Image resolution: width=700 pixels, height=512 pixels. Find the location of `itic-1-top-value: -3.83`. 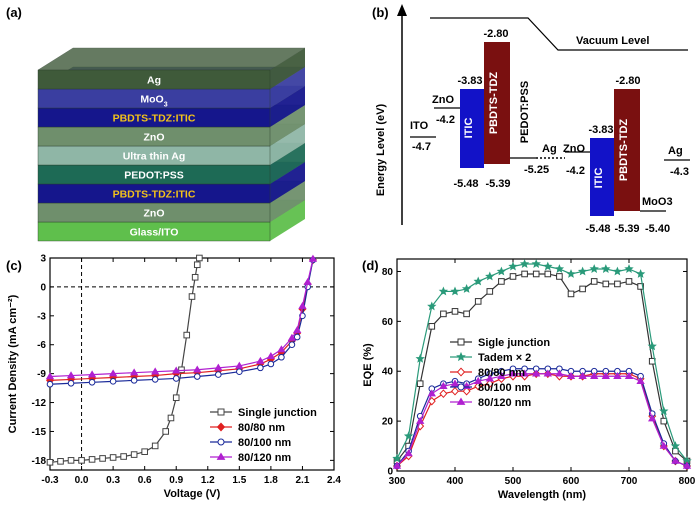

itic-1-top-value: -3.83 is located at coordinates (469, 81).